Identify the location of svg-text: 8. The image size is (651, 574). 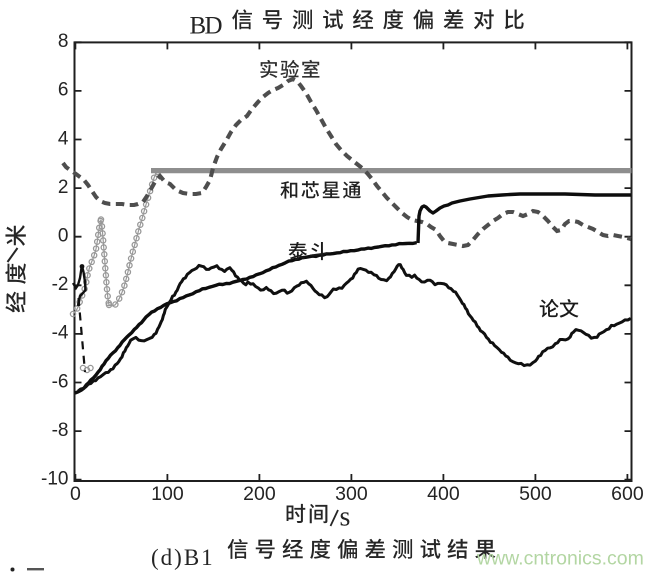
(63, 41).